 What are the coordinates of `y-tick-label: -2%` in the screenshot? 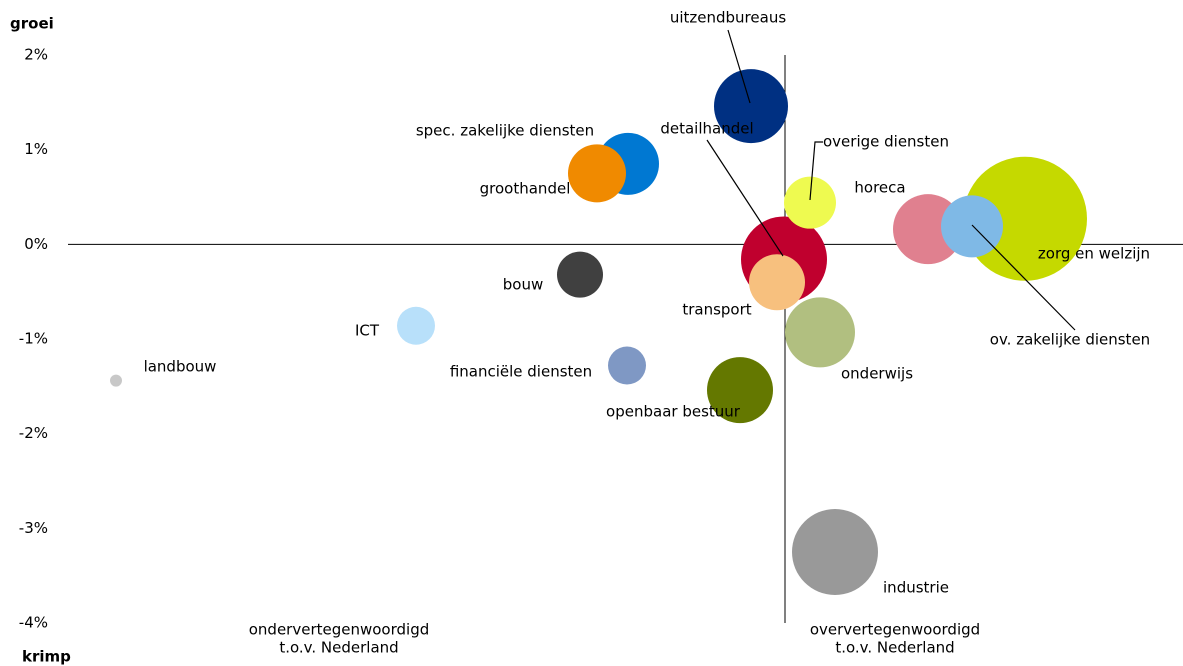 It's located at (33, 433).